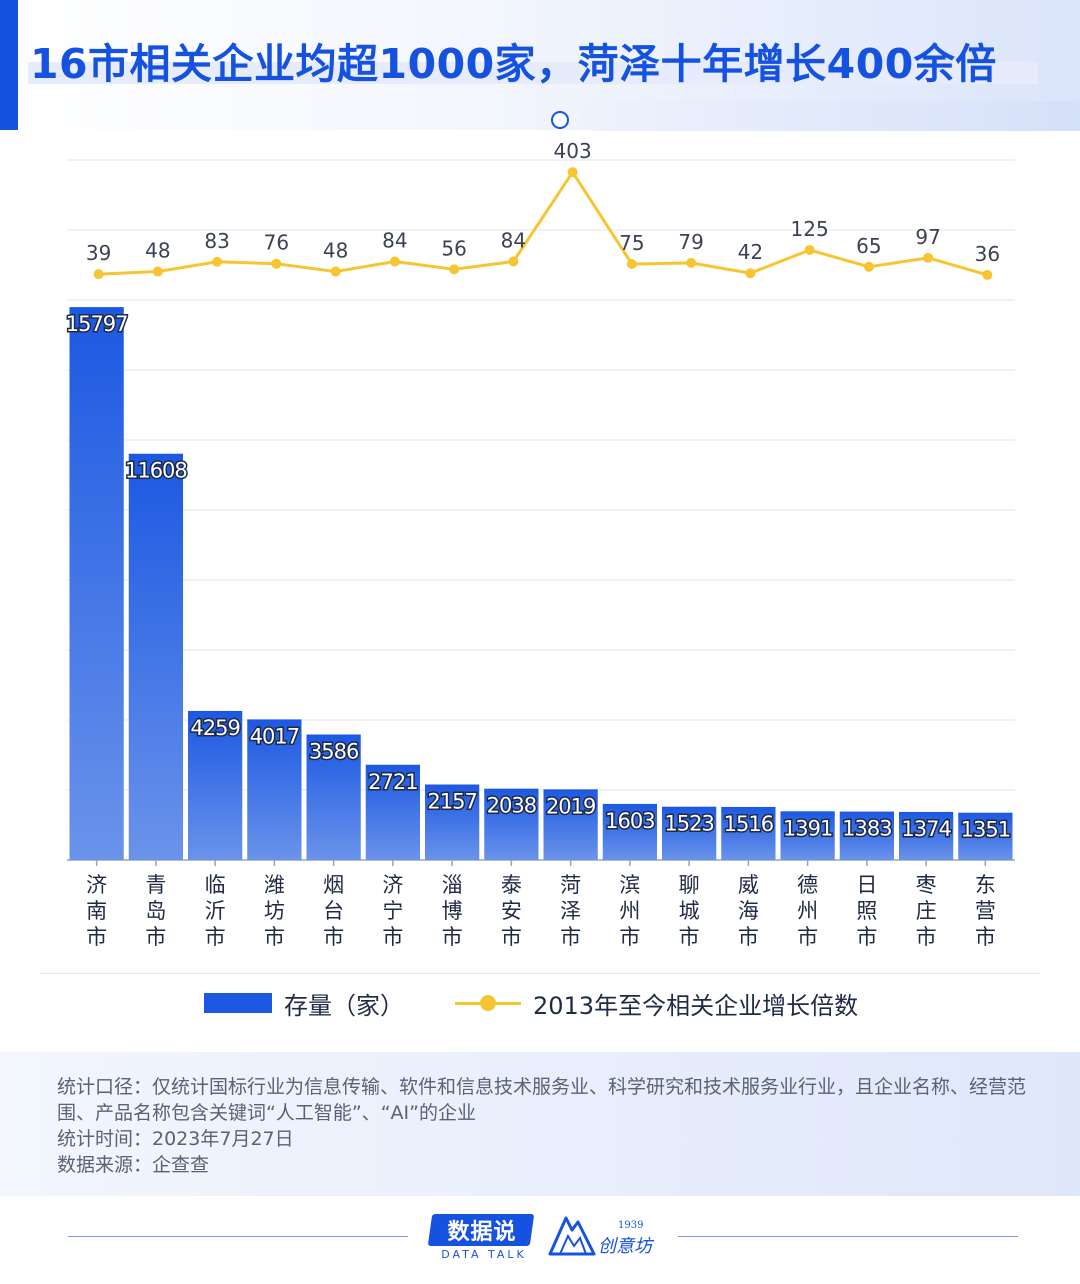 The width and height of the screenshot is (1080, 1284). Describe the element at coordinates (175, 1139) in the screenshot. I see `note-date: 统计时间：2023年7月27日` at that location.